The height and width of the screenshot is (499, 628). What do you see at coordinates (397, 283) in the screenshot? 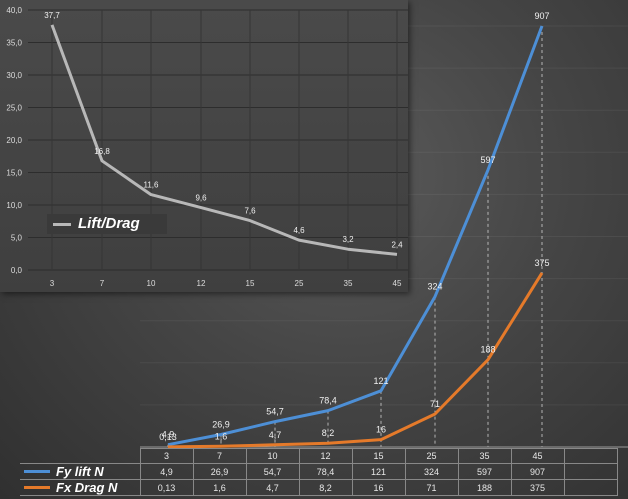
I see `inset-x-tick-label: 45` at bounding box center [397, 283].